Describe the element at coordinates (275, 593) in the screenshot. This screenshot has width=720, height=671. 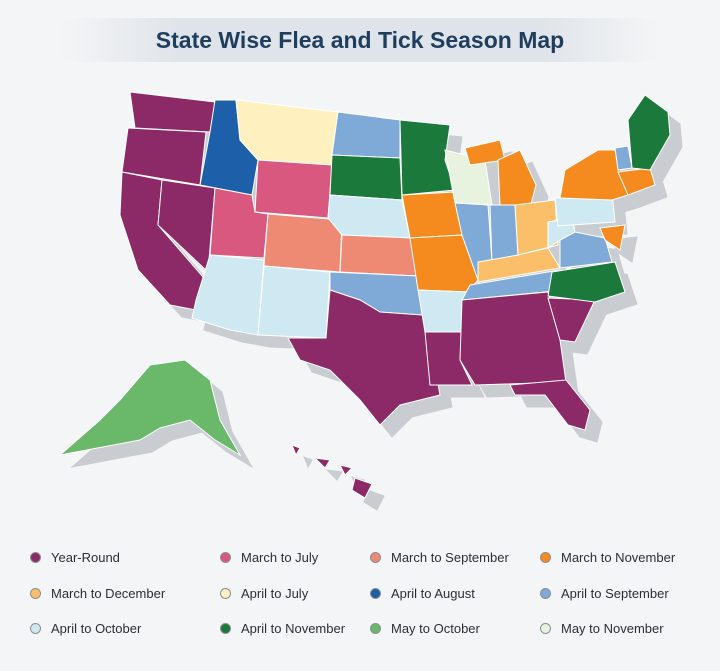
I see `legend-label: April to July` at that location.